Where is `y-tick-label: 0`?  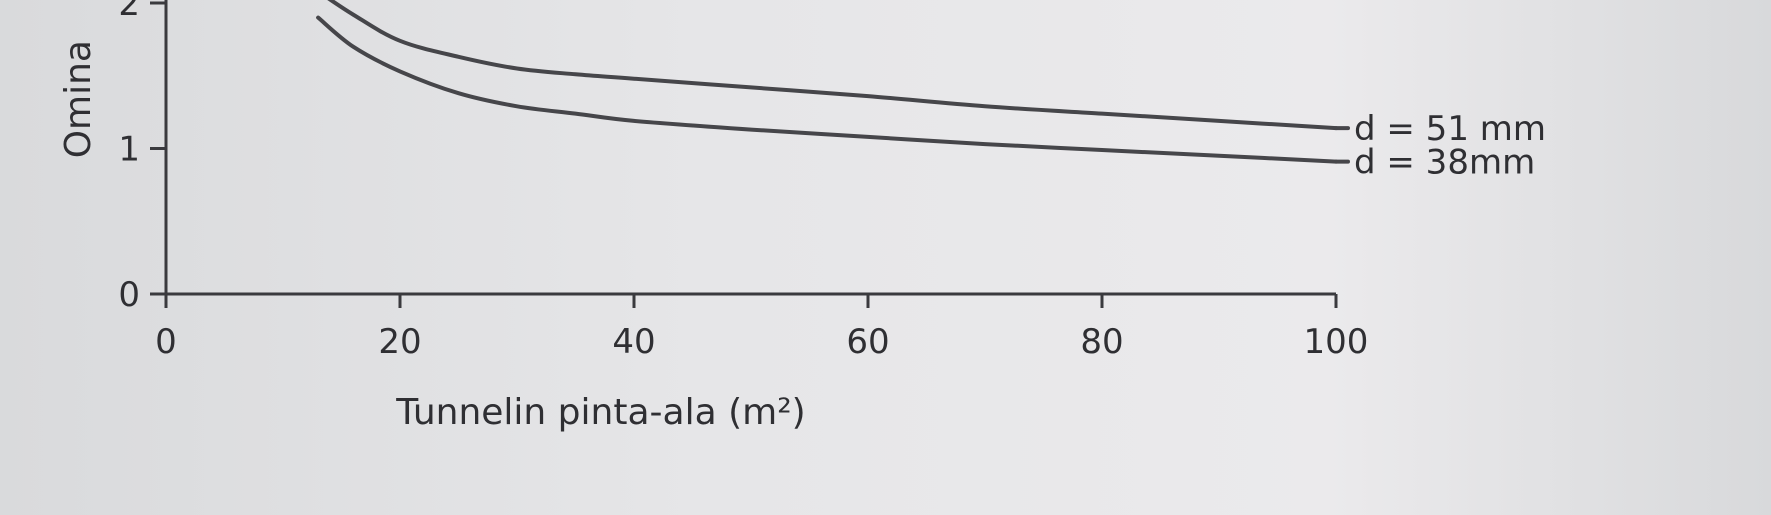 y-tick-label: 0 is located at coordinates (129, 295).